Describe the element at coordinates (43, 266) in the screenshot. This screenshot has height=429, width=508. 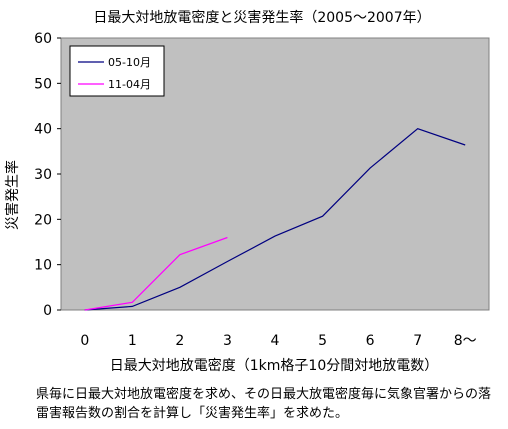
I see `y-tick-label: 10` at that location.